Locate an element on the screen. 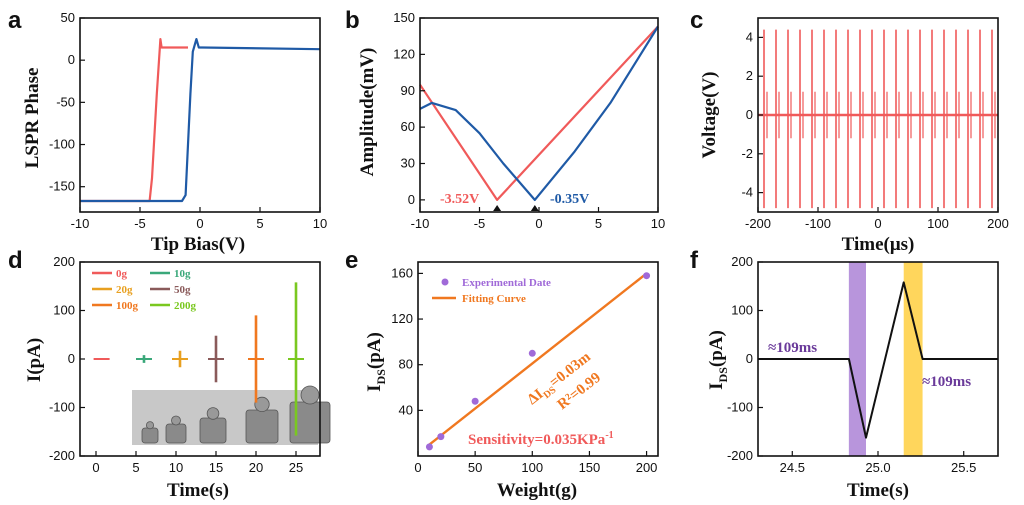  e-ylabel-main: I is located at coordinates (374, 387).